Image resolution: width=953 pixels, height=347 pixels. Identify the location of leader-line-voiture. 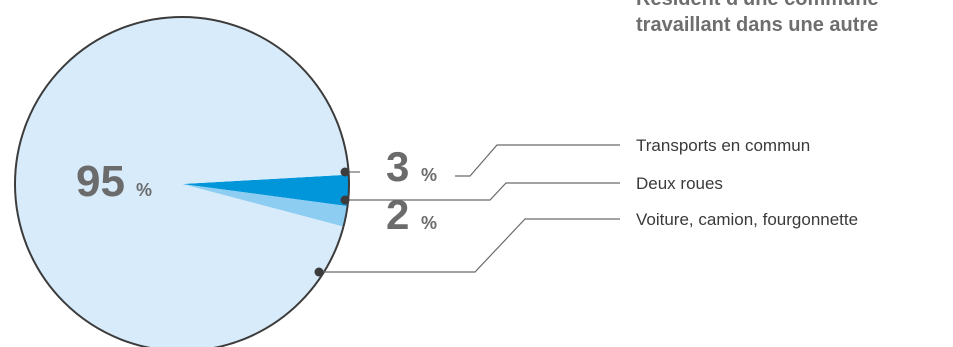
(469, 245).